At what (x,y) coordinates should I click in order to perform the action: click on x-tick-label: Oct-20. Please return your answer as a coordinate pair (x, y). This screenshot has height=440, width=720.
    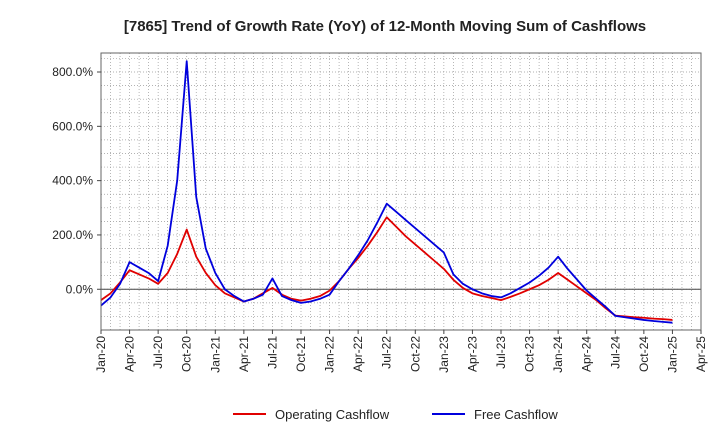
    Looking at the image, I should click on (187, 354).